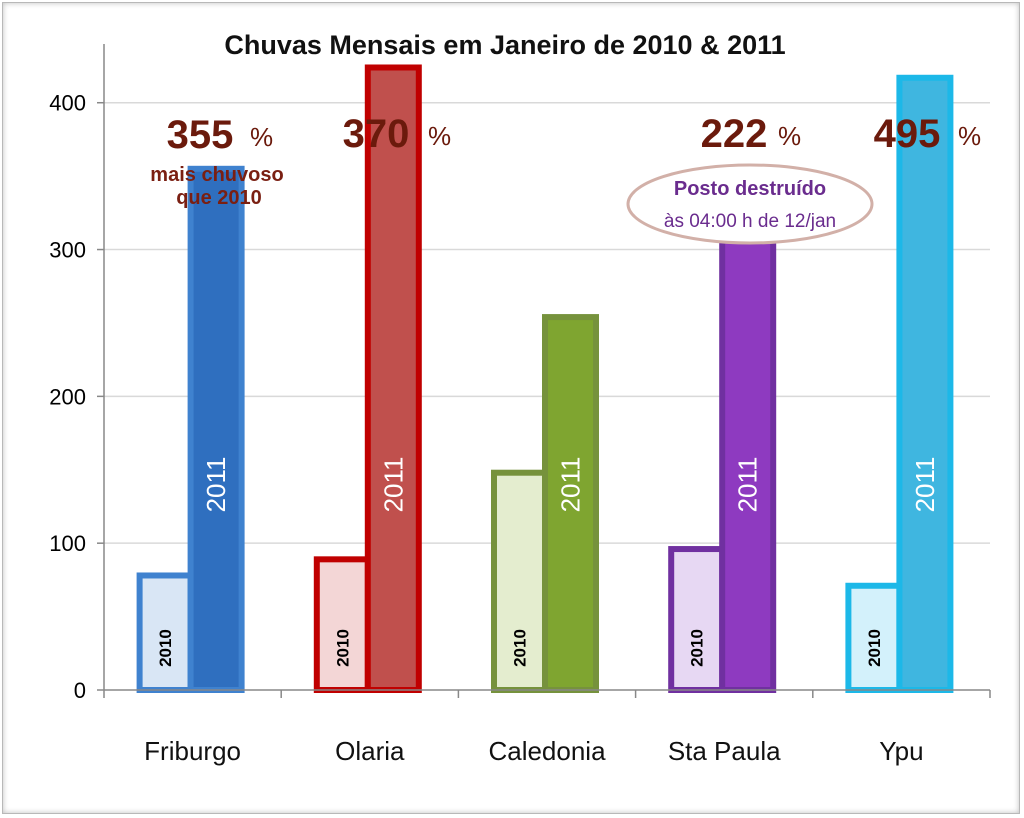  What do you see at coordinates (67, 250) in the screenshot?
I see `y-tick-label: 300` at bounding box center [67, 250].